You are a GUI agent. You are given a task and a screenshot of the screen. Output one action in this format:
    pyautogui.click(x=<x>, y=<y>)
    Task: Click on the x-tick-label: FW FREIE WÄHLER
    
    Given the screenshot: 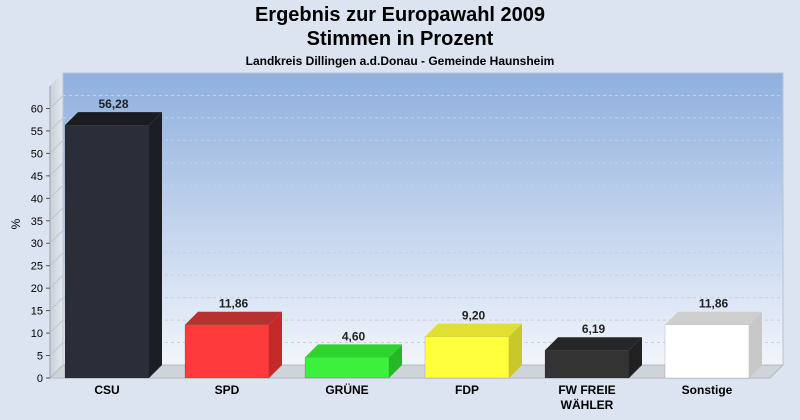 What is the action you would take?
    pyautogui.click(x=586, y=397)
    